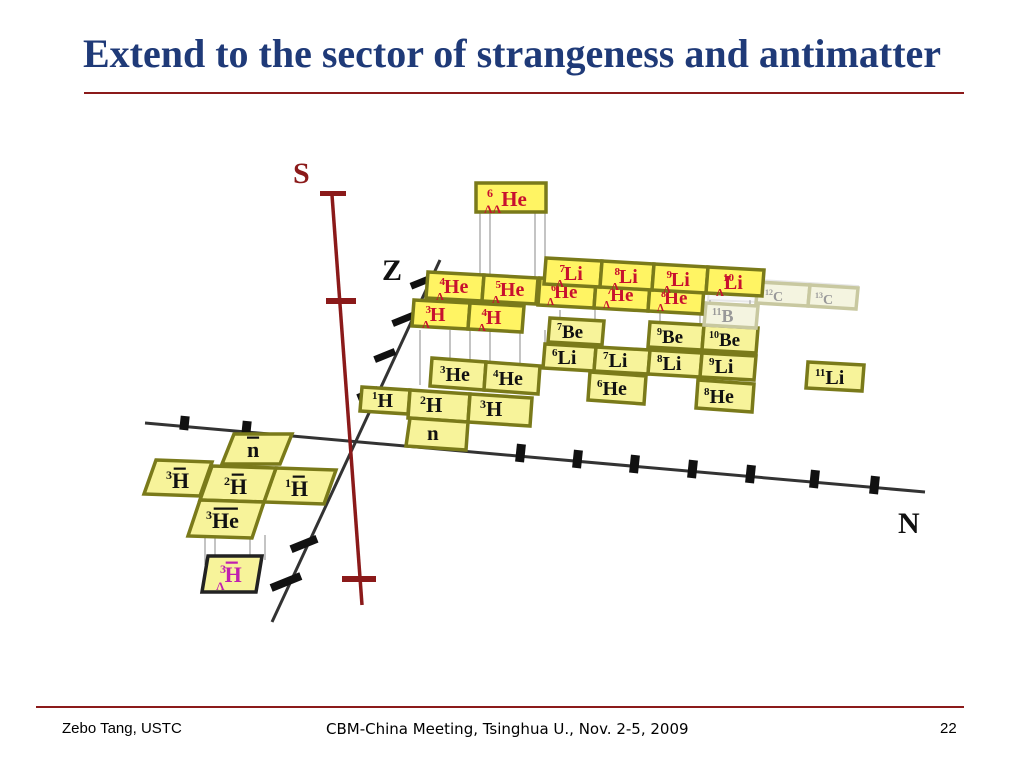  I want to click on element-symbol: B, so click(727, 316).